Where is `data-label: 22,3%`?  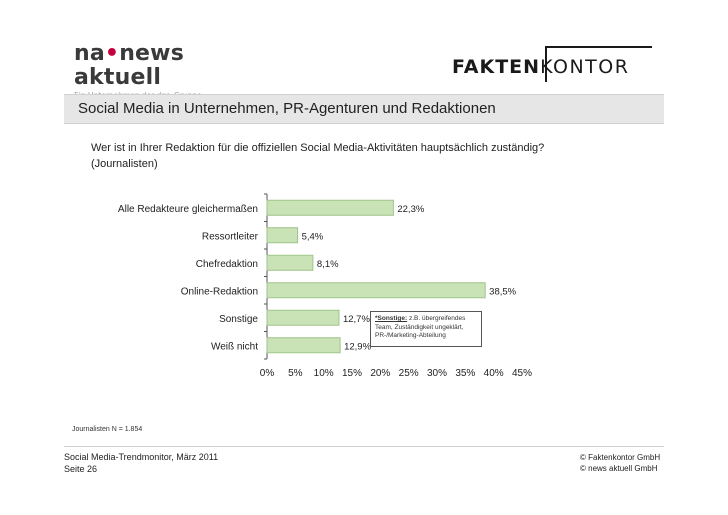
data-label: 22,3% is located at coordinates (410, 209).